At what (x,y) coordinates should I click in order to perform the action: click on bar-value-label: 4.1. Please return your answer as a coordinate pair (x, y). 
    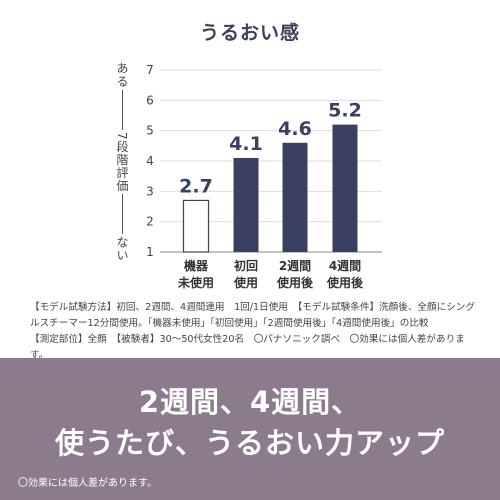
    Looking at the image, I should click on (246, 144).